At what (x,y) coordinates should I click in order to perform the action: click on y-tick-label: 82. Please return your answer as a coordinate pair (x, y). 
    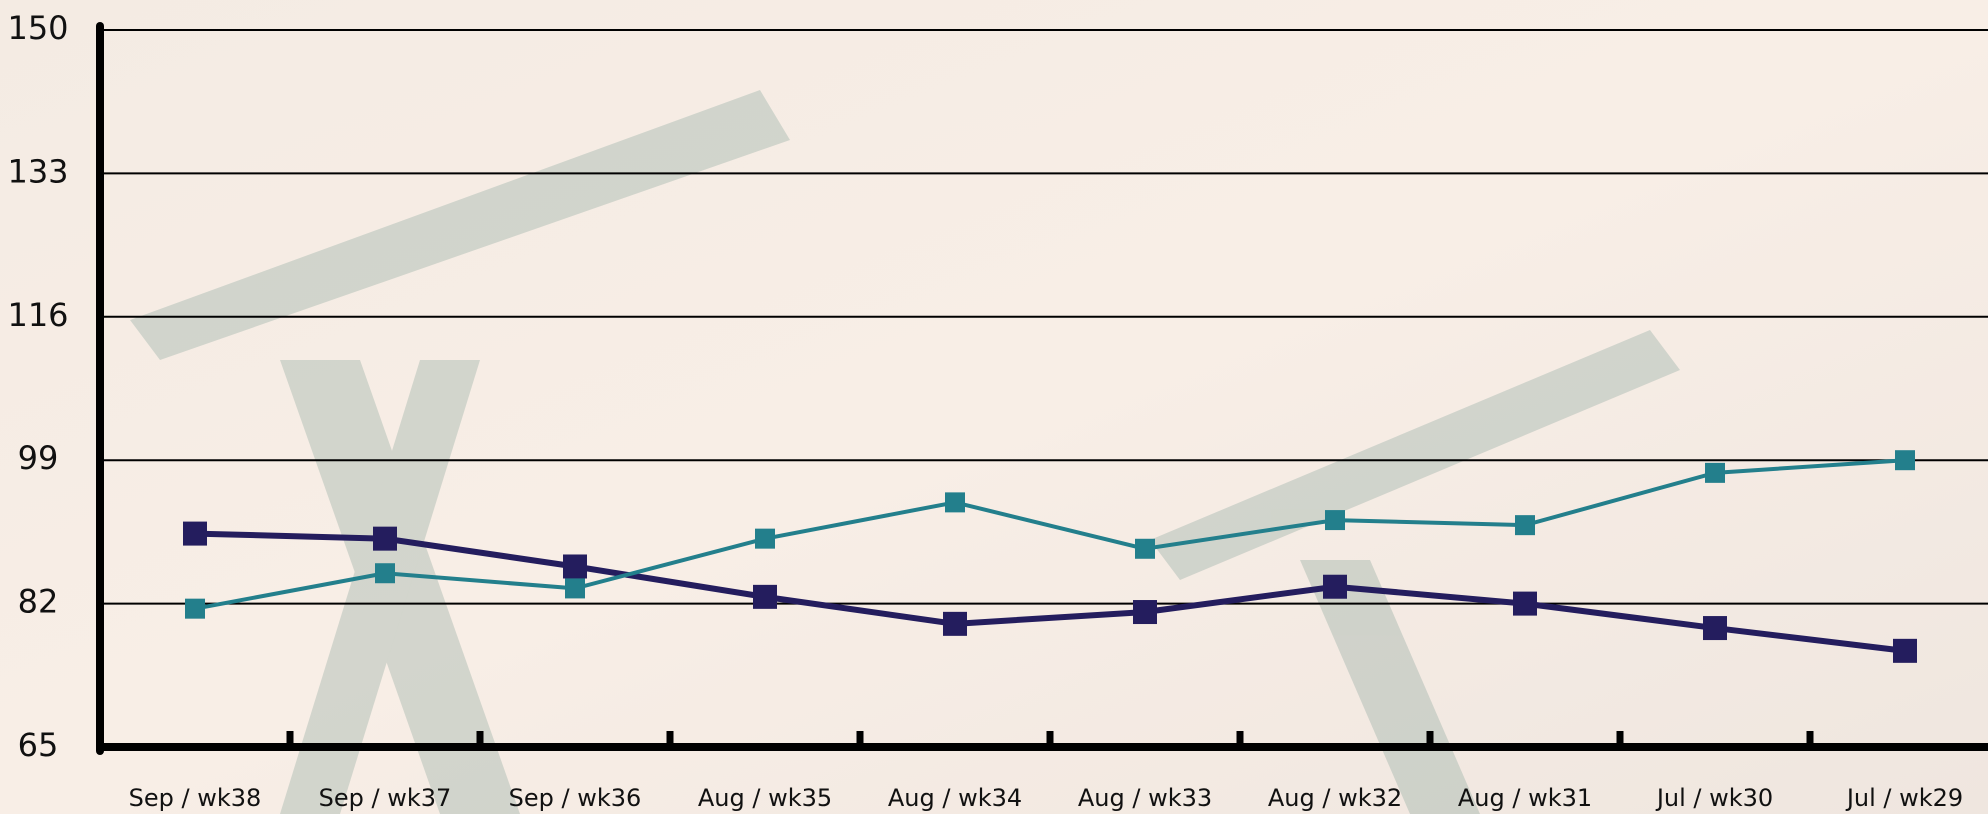
    Looking at the image, I should click on (38, 602).